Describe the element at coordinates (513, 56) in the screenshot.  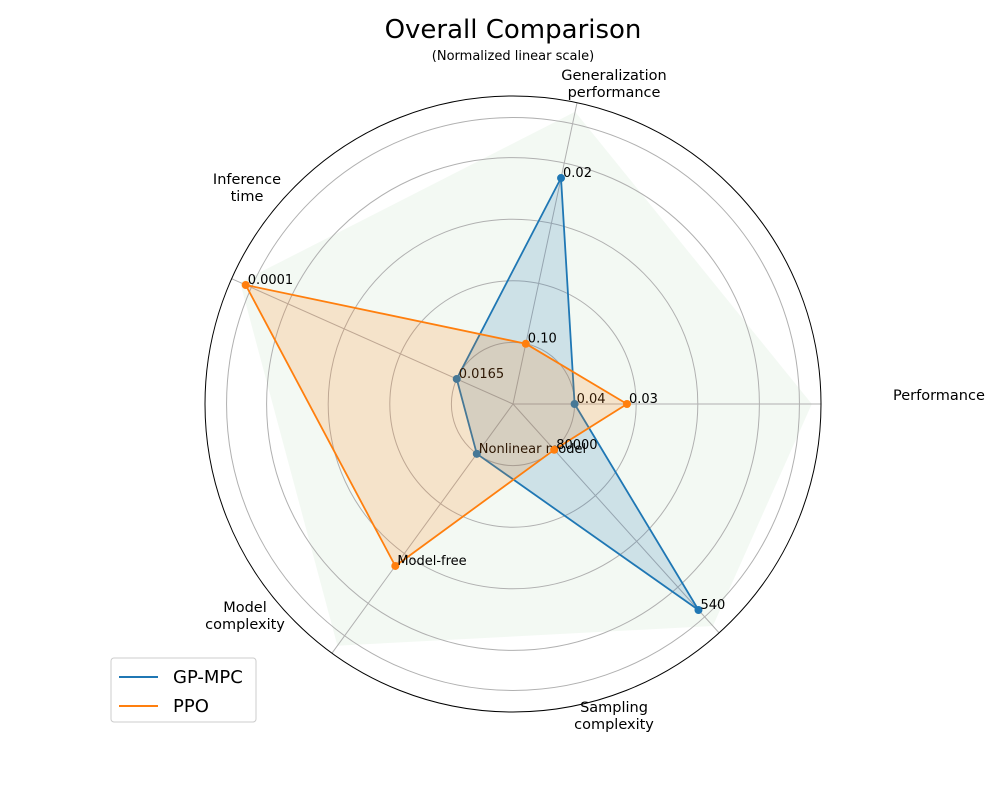
I see `chart-subtitle: (Normalized linear scale)` at that location.